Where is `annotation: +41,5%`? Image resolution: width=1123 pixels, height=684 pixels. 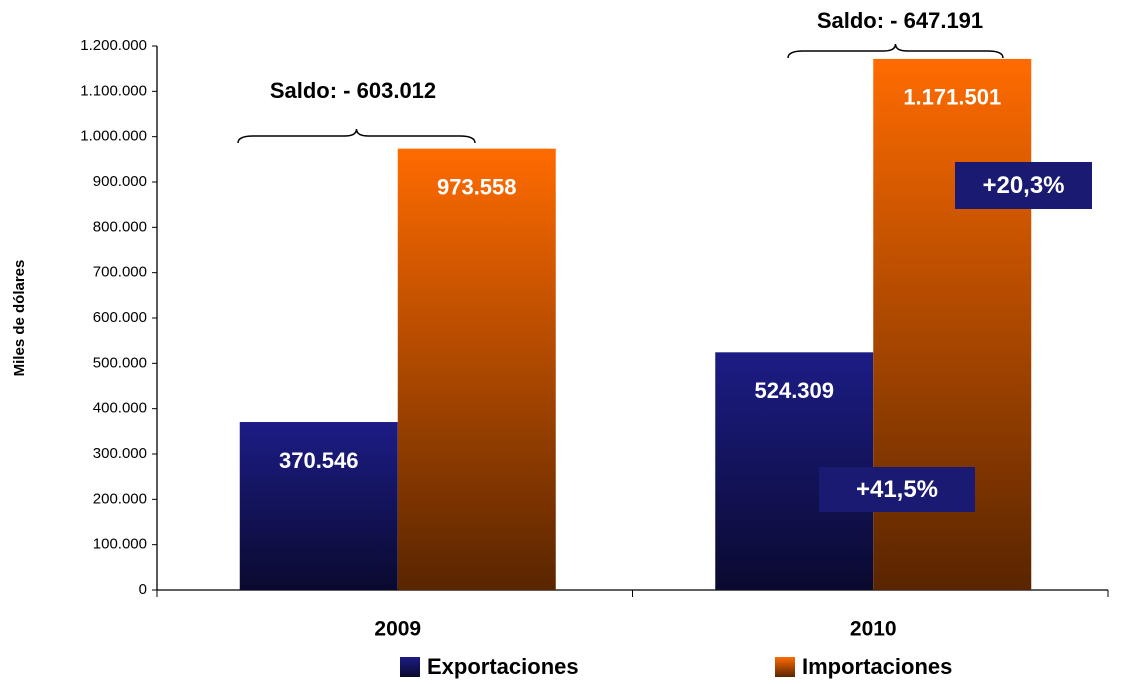
annotation: +41,5% is located at coordinates (897, 489).